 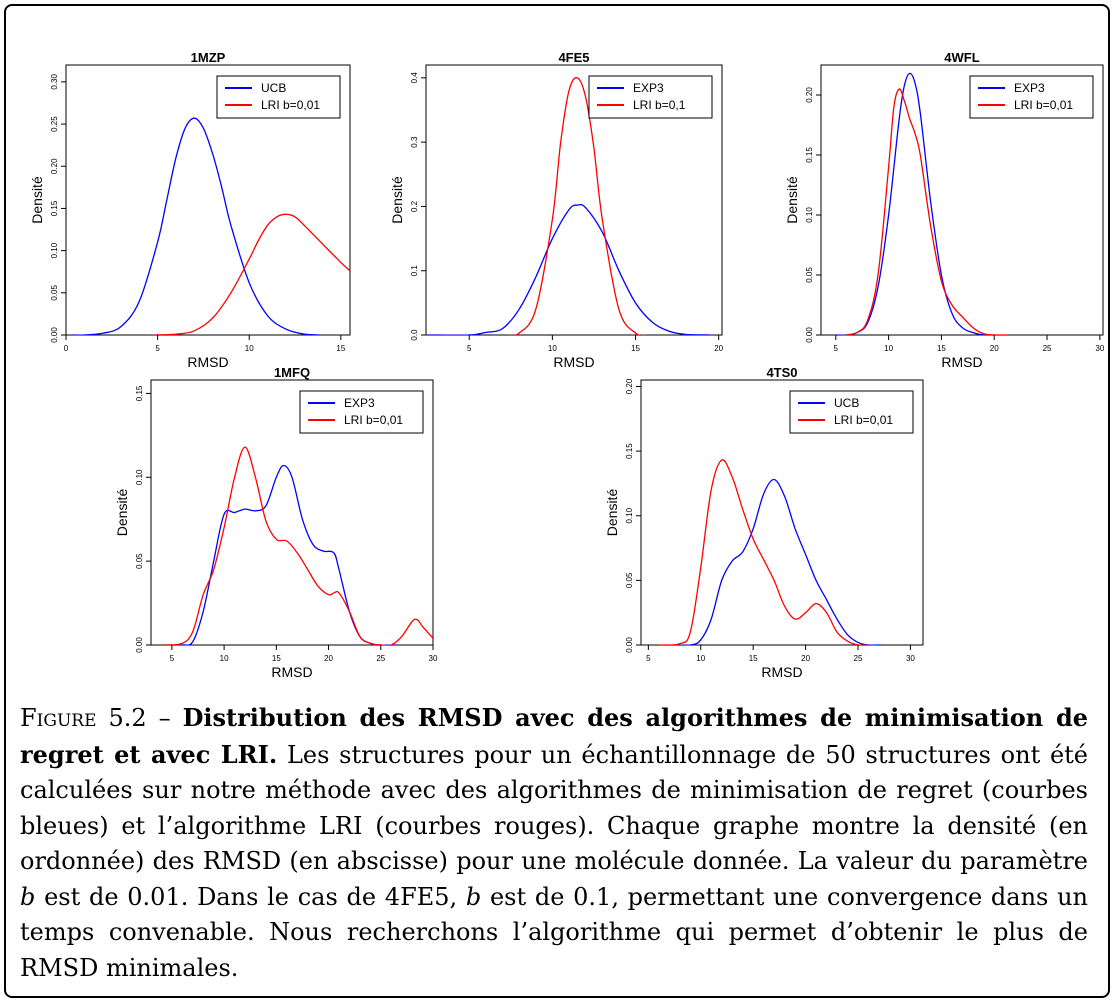 I want to click on x-tick-label: 0, so click(x=66, y=348).